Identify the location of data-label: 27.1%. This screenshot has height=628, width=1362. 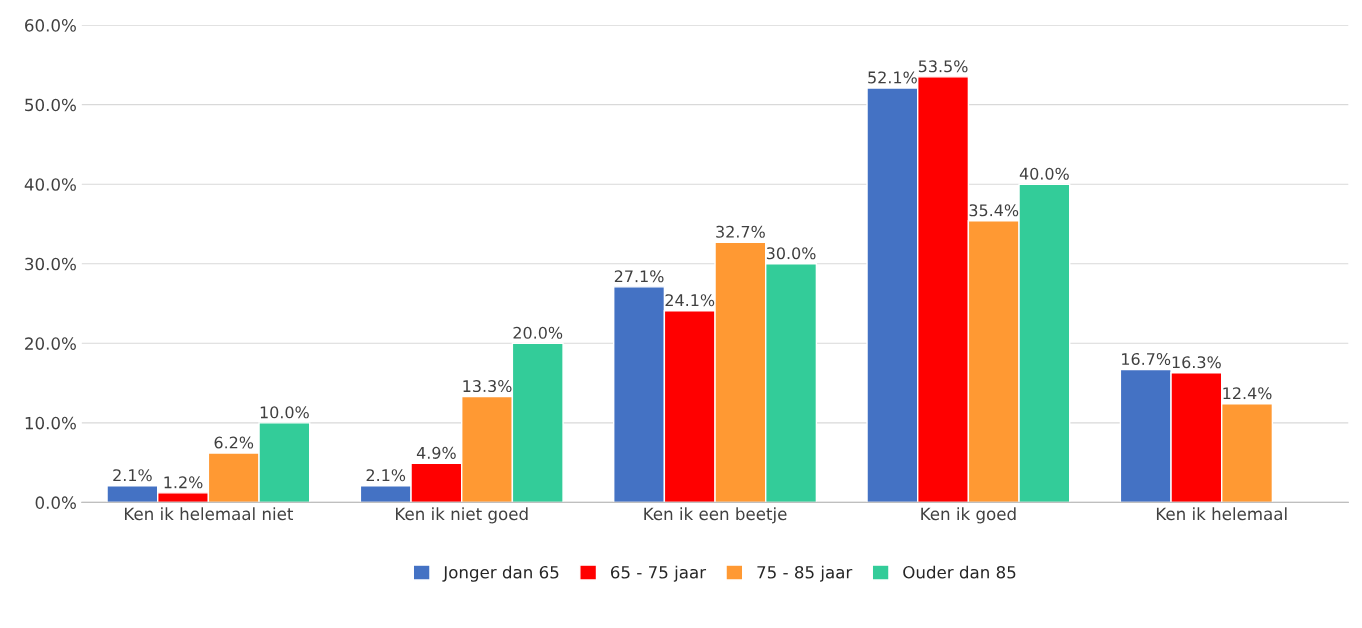
(639, 276).